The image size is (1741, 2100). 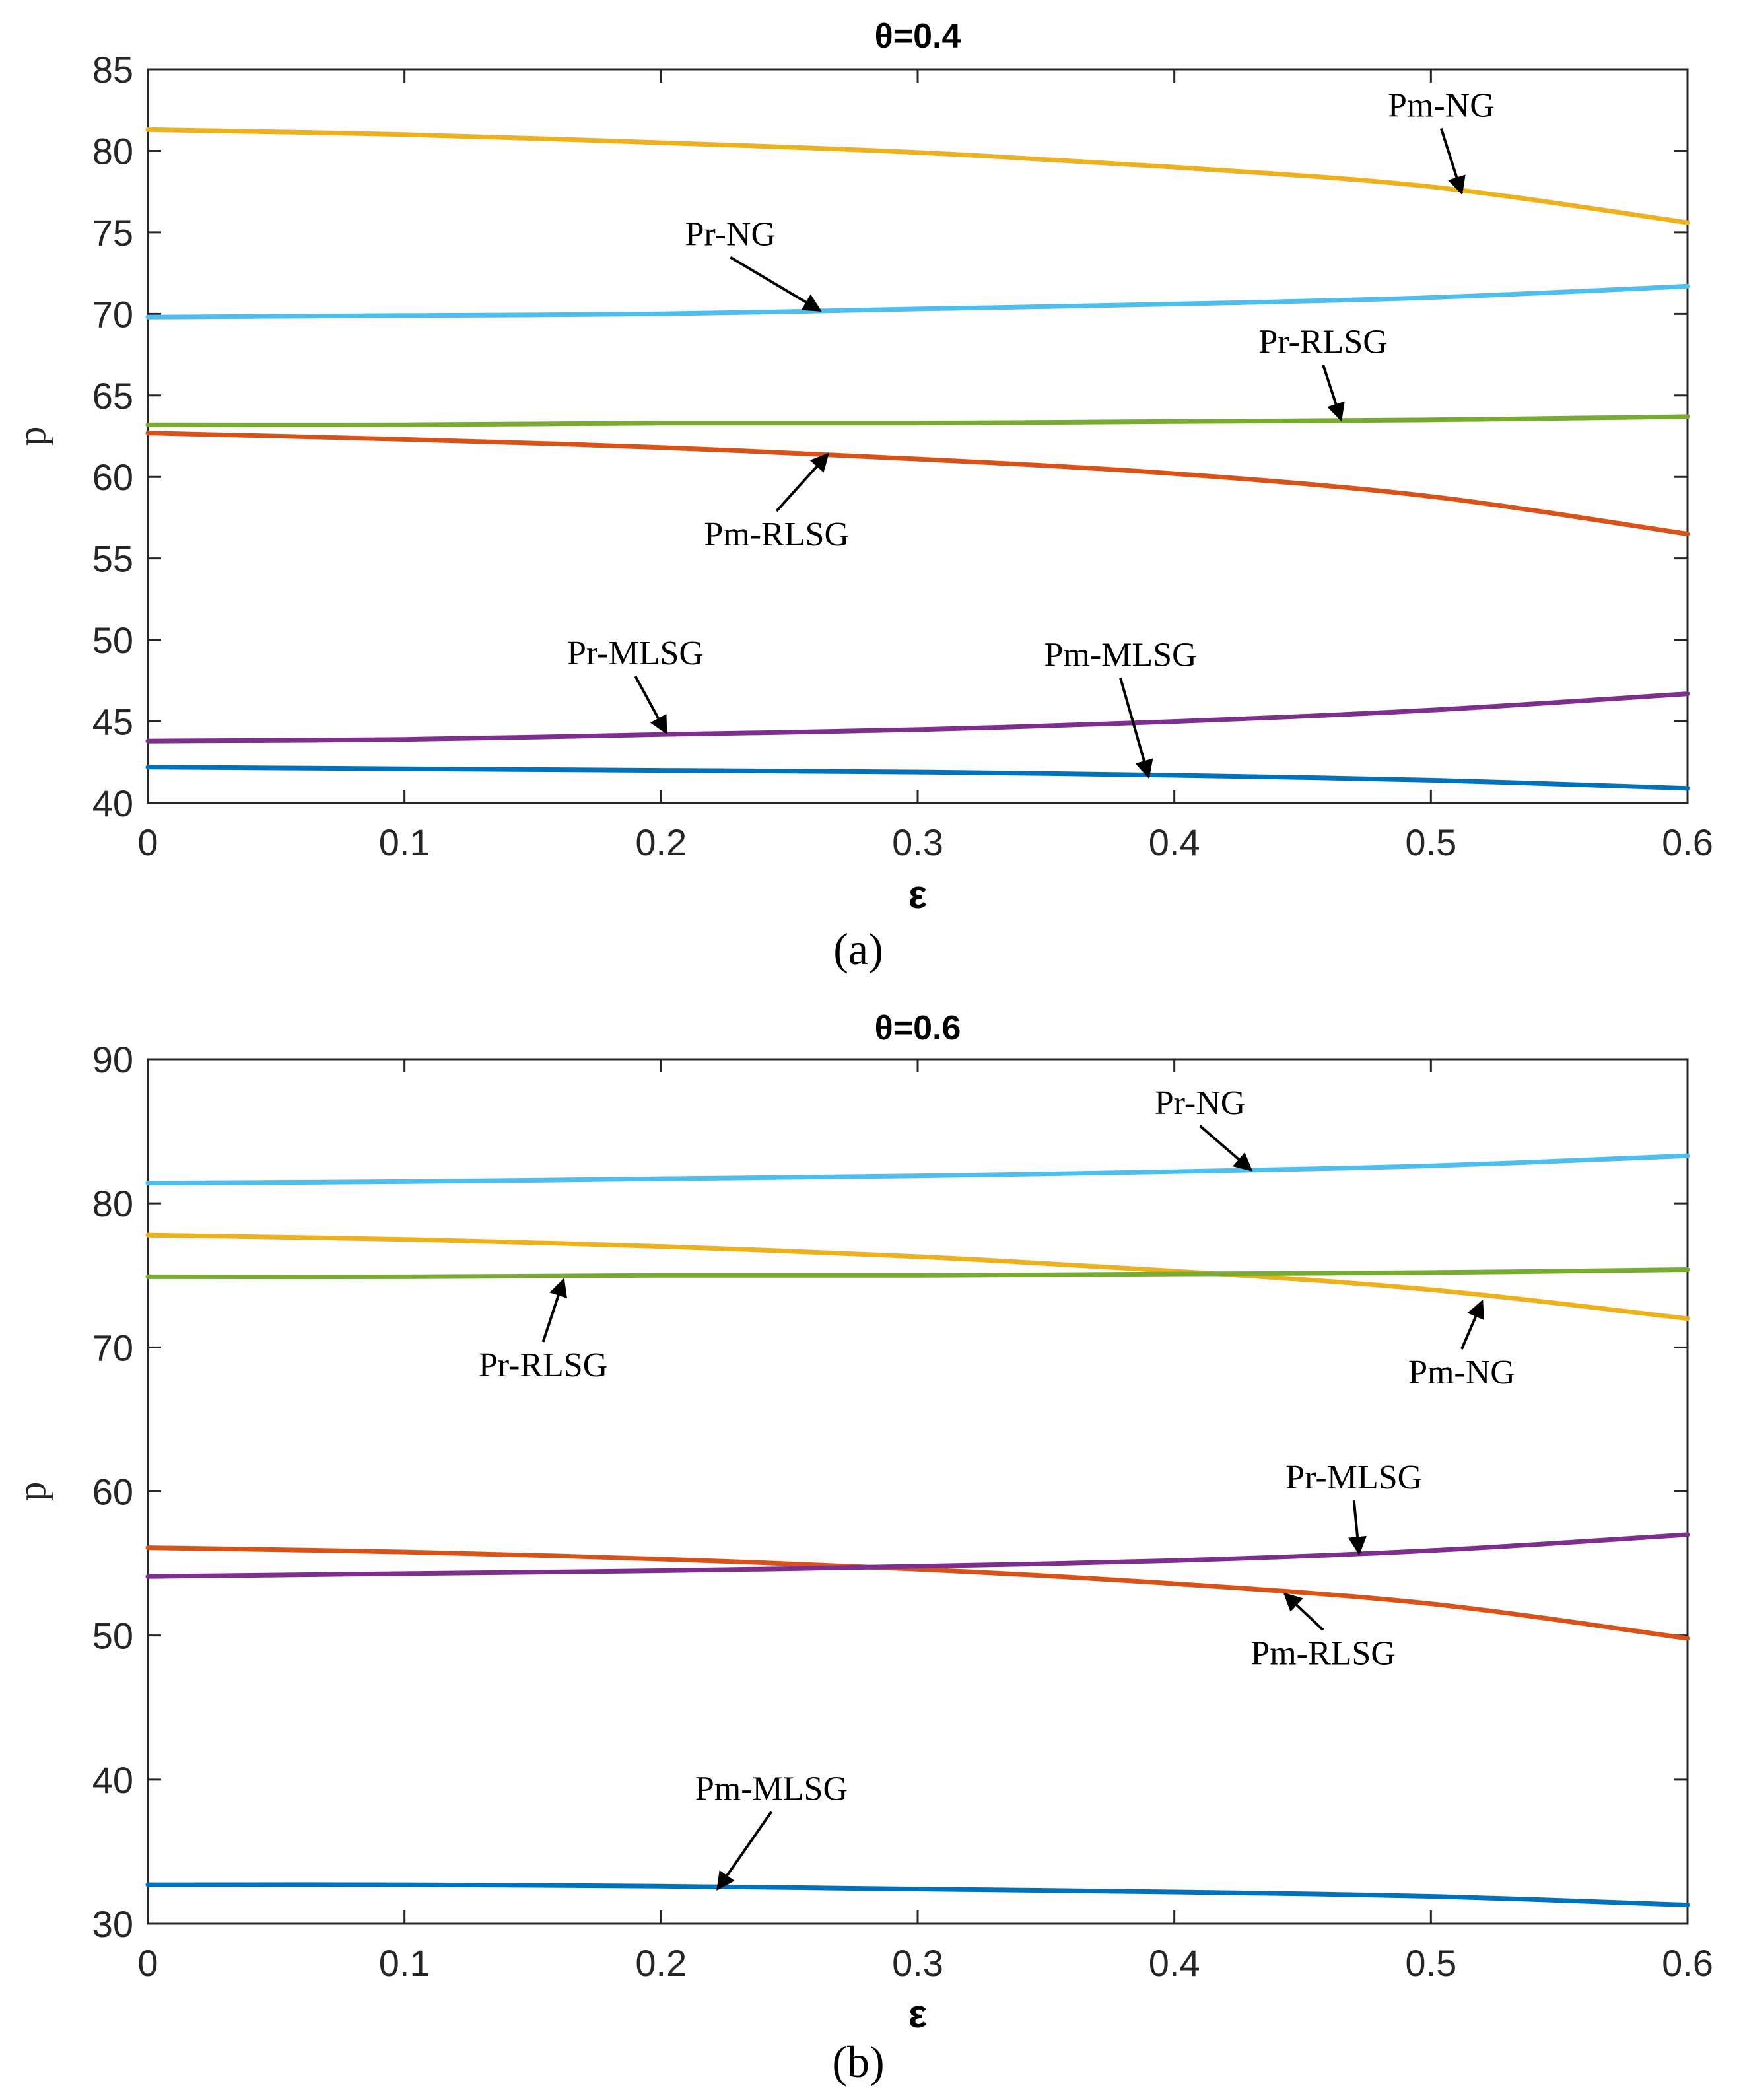 I want to click on y-tick-label: 90, so click(x=112, y=1059).